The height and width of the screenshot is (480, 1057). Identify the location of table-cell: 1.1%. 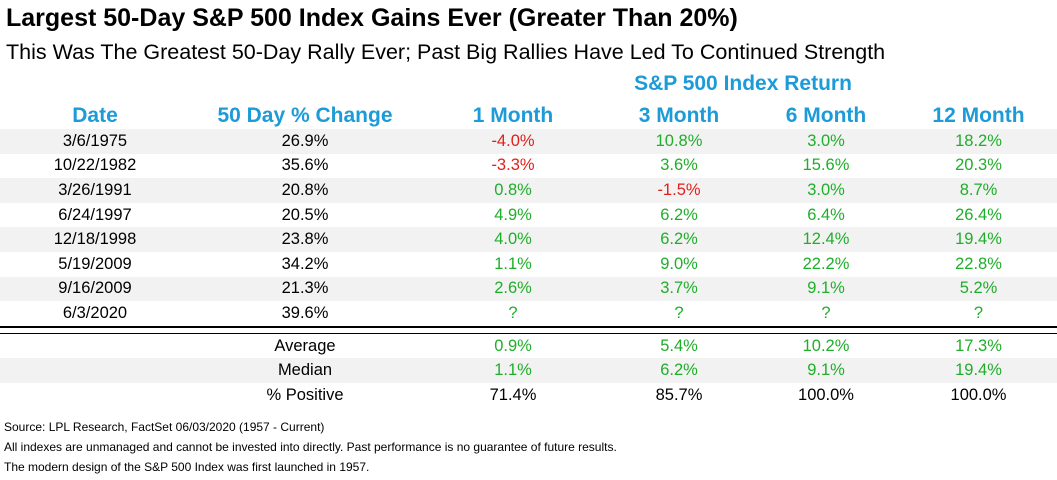
(513, 263).